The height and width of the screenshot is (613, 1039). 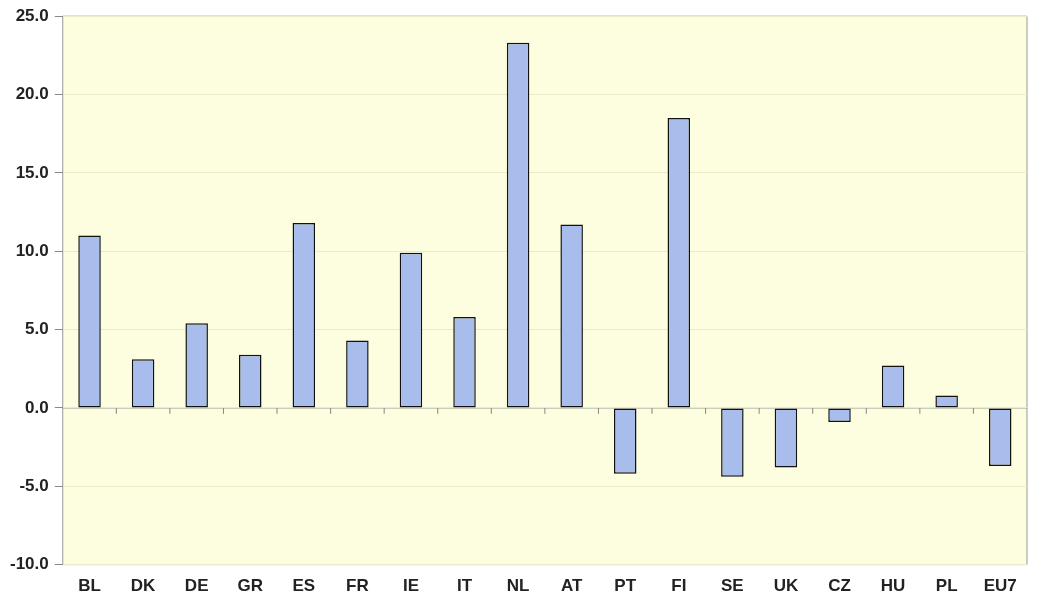 I want to click on x-tick-label: PT, so click(x=625, y=586).